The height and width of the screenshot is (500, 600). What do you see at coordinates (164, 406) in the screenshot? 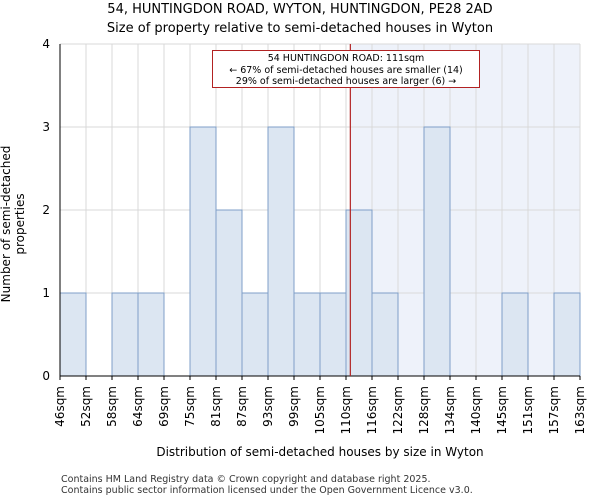
I see `x-tick-label: 69sqm` at bounding box center [164, 406].